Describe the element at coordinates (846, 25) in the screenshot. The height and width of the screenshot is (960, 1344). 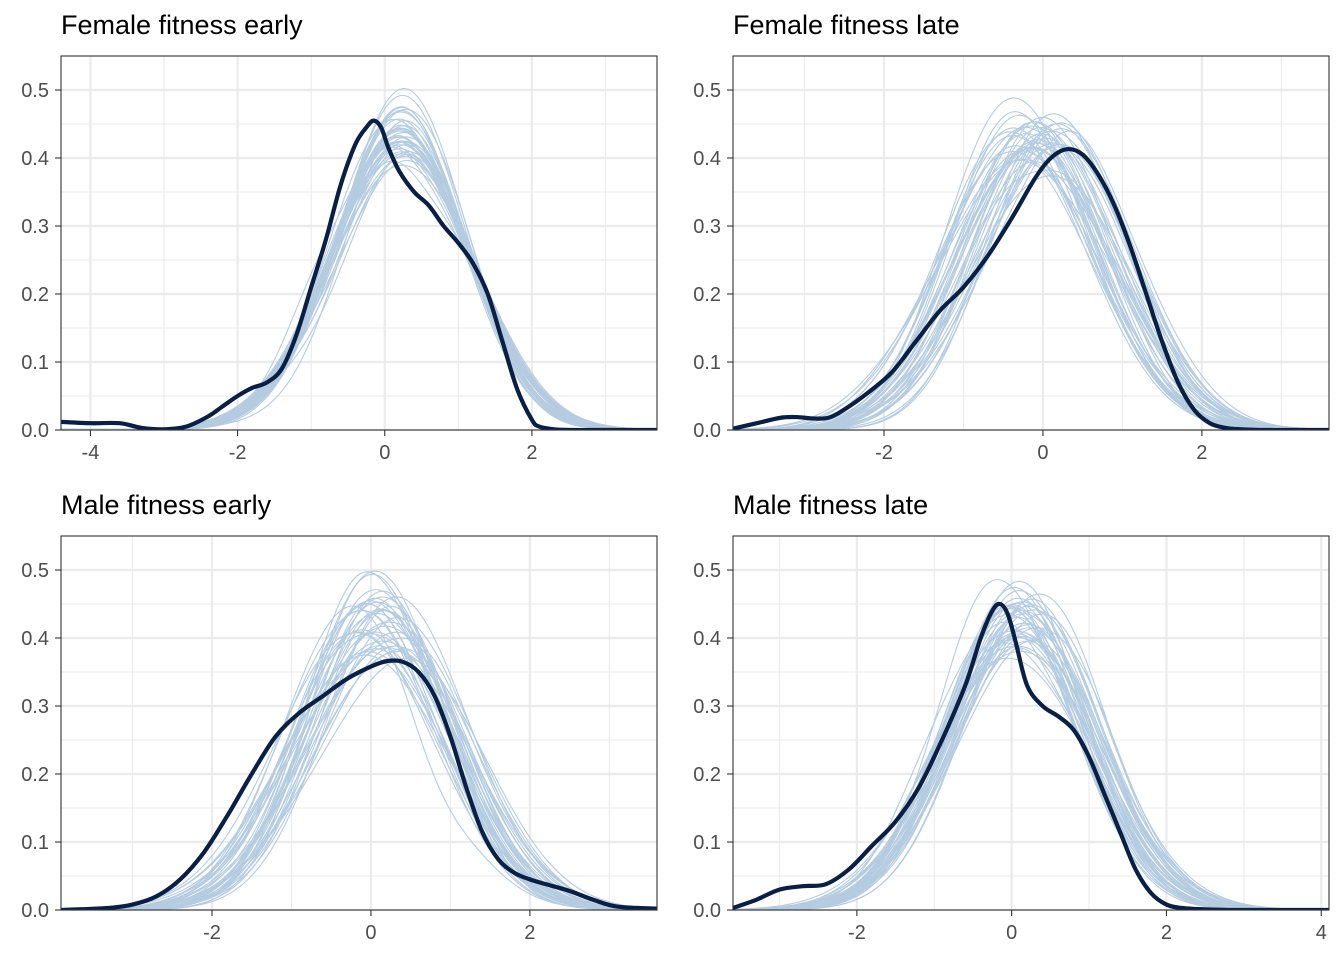
I see `panel-title: Female fitness late` at that location.